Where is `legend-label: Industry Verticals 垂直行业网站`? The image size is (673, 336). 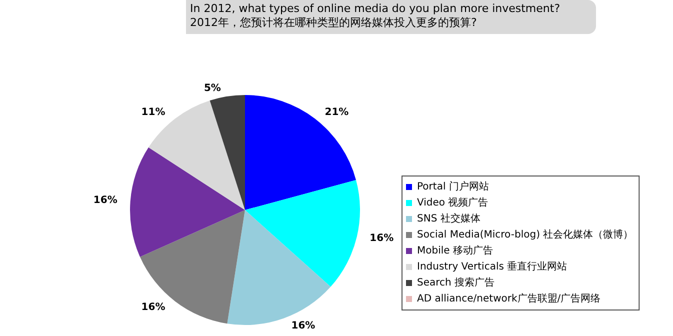 legend-label: Industry Verticals 垂直行业网站 is located at coordinates (492, 266).